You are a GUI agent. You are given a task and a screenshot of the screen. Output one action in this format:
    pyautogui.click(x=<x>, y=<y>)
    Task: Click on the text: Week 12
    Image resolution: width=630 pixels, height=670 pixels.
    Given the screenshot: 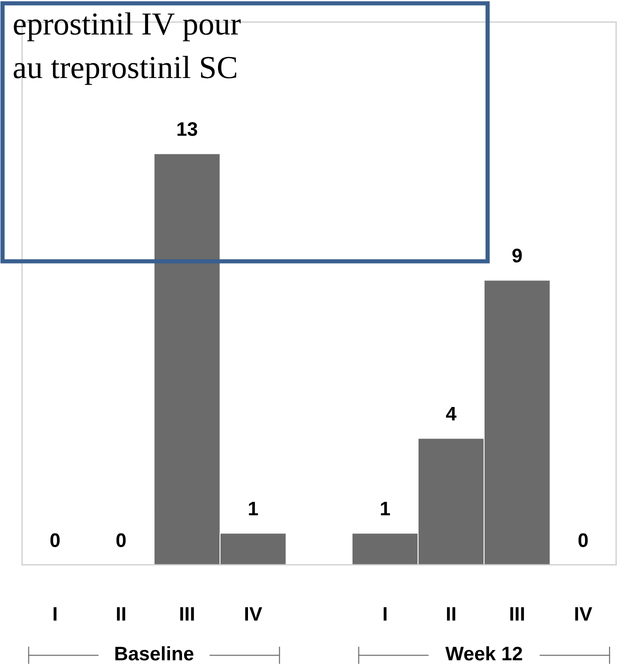 What is the action you would take?
    pyautogui.click(x=483, y=653)
    